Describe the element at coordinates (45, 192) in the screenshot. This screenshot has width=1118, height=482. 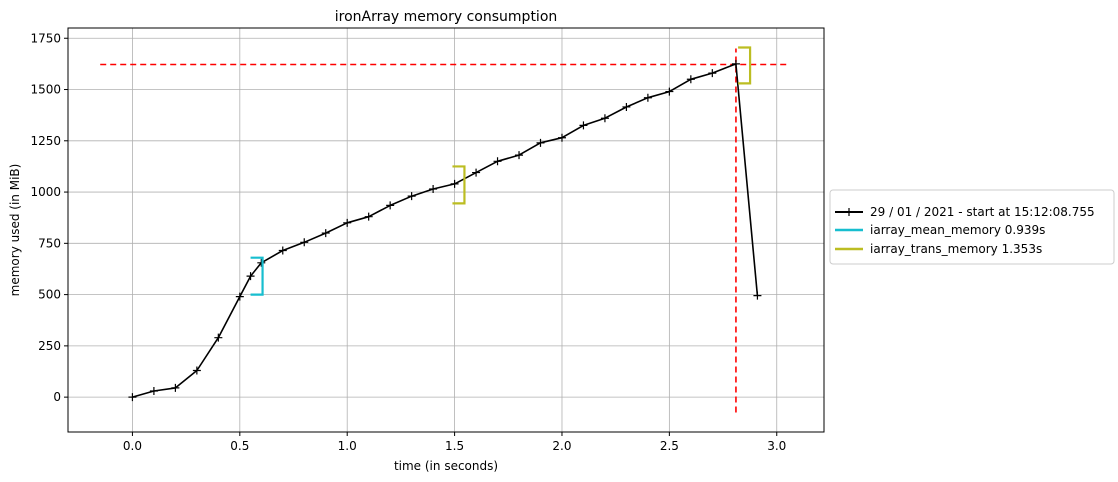
I see `y-tick-label: 1000` at that location.